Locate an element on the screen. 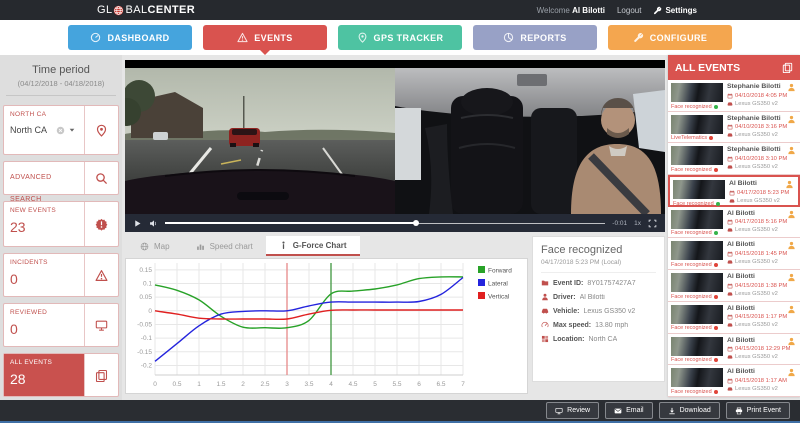 This screenshot has height=423, width=800. email-button: Email is located at coordinates (629, 410).